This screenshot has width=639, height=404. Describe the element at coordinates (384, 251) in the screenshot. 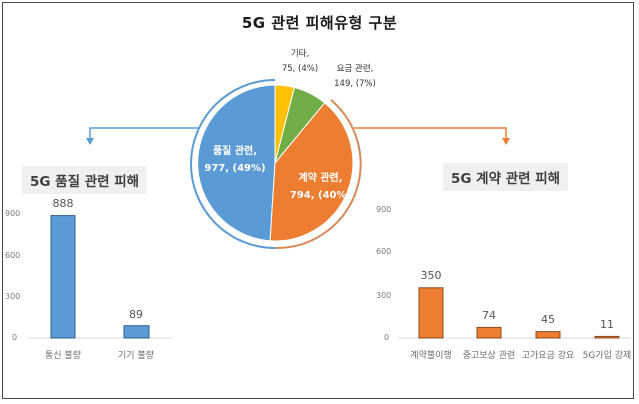

I see `right-y-tick-600: 600` at that location.